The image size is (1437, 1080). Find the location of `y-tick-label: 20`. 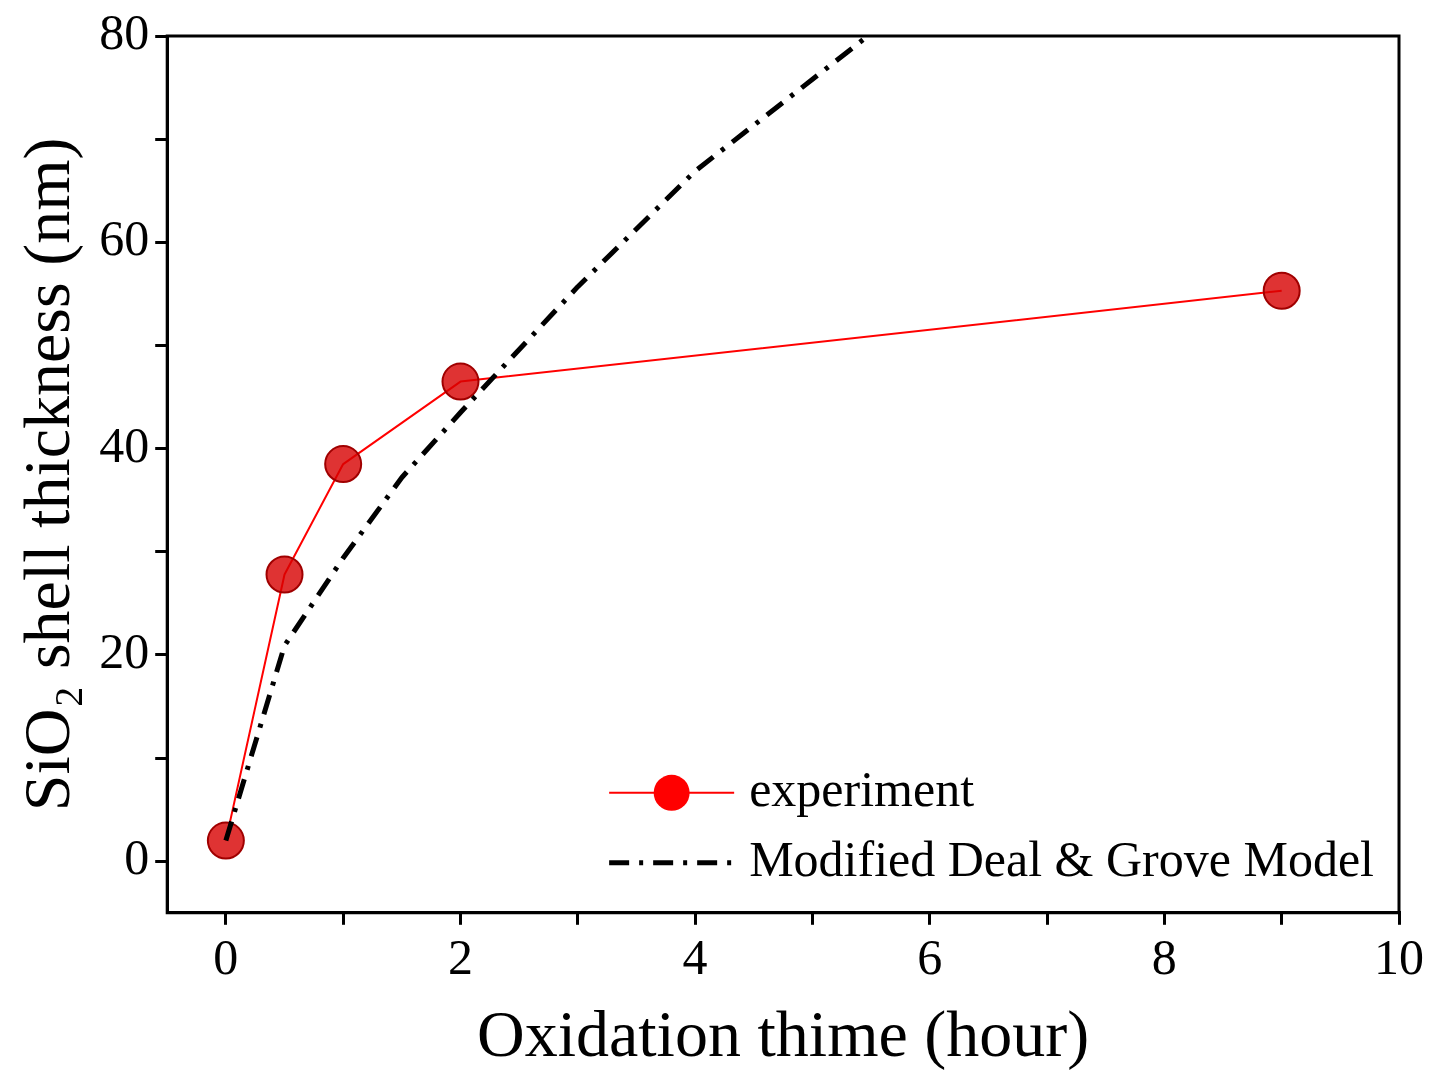

y-tick-label: 20 is located at coordinates (124, 651).